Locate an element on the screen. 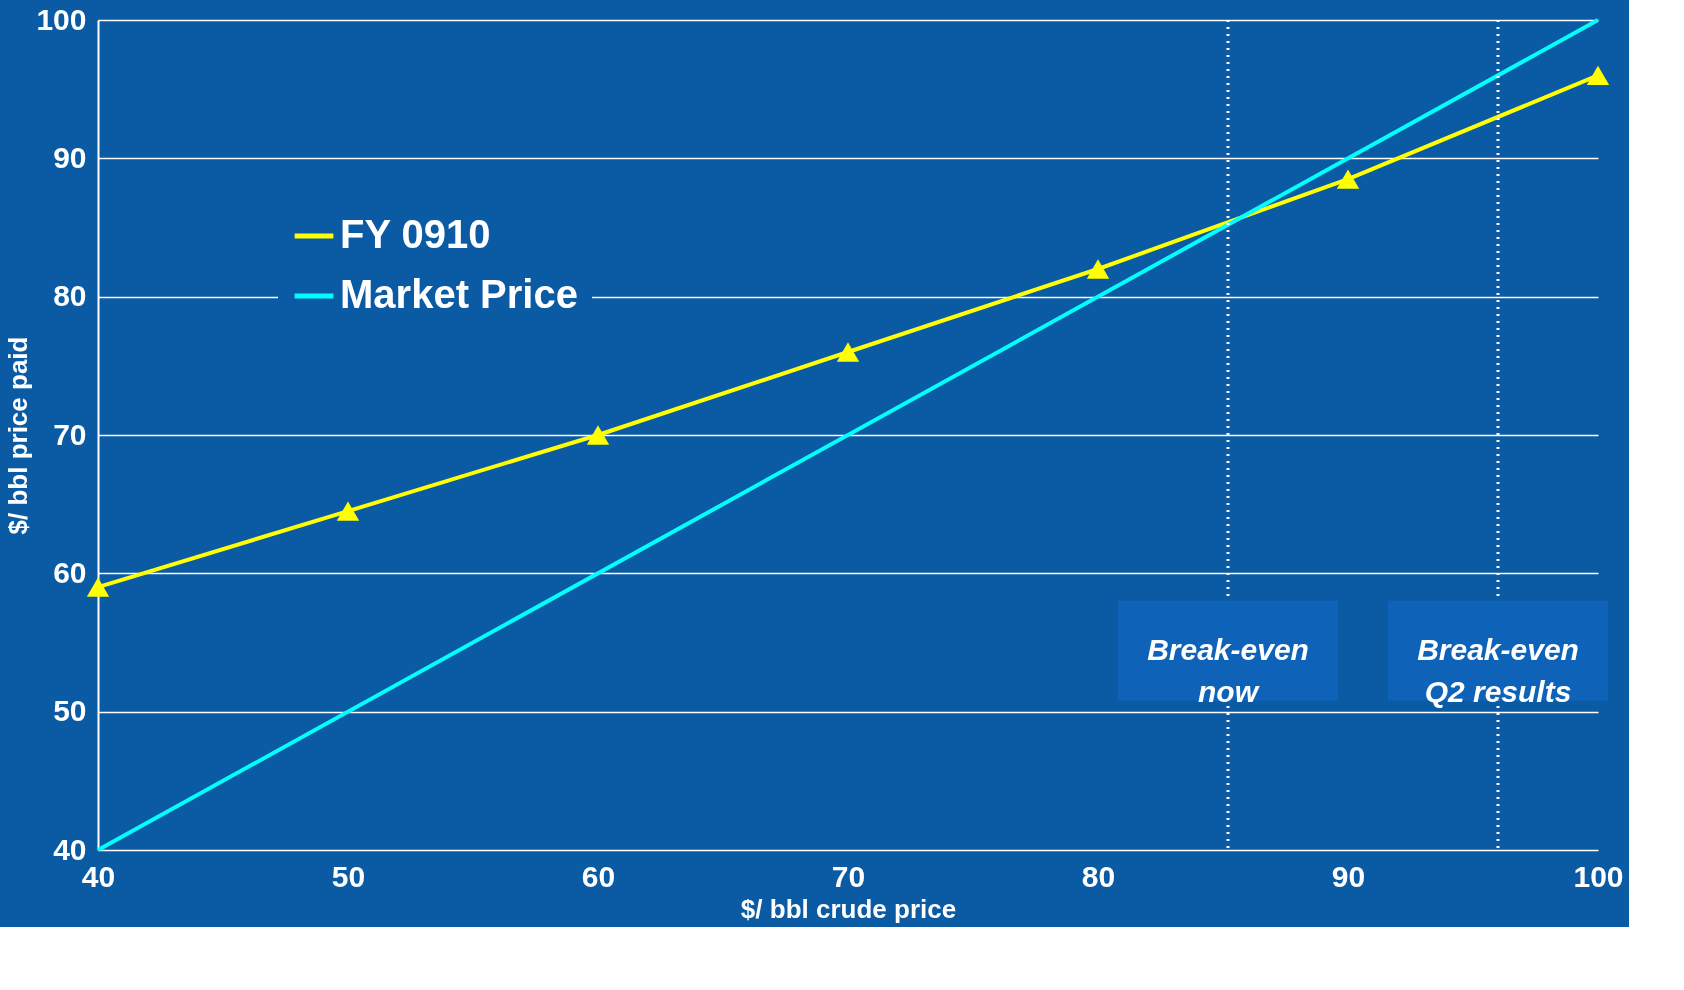 Image resolution: width=1684 pixels, height=990 pixels. y-tick-label: 50 is located at coordinates (70, 711).